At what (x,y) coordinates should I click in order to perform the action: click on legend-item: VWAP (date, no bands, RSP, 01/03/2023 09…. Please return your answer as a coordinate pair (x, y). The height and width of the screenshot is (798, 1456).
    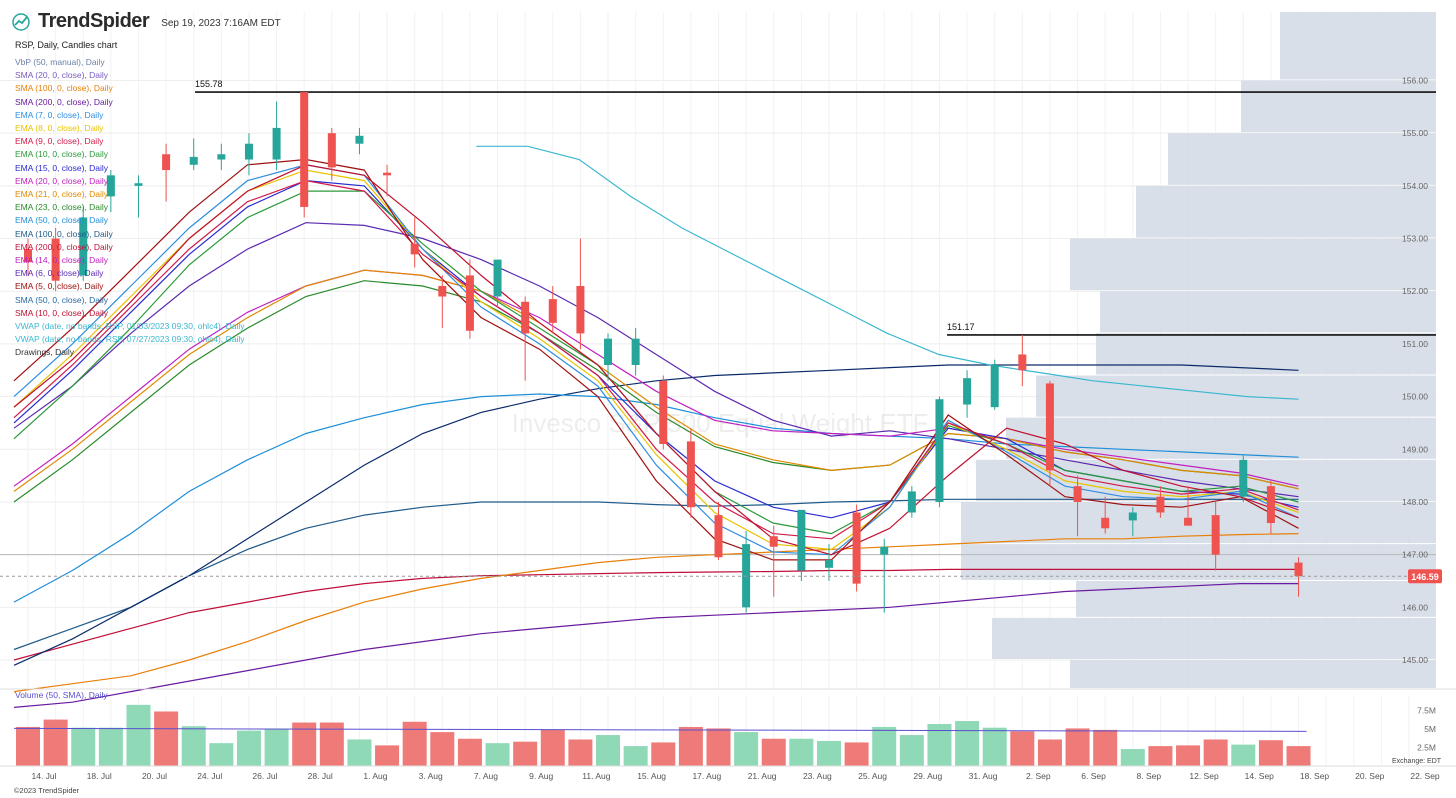
    Looking at the image, I should click on (130, 326).